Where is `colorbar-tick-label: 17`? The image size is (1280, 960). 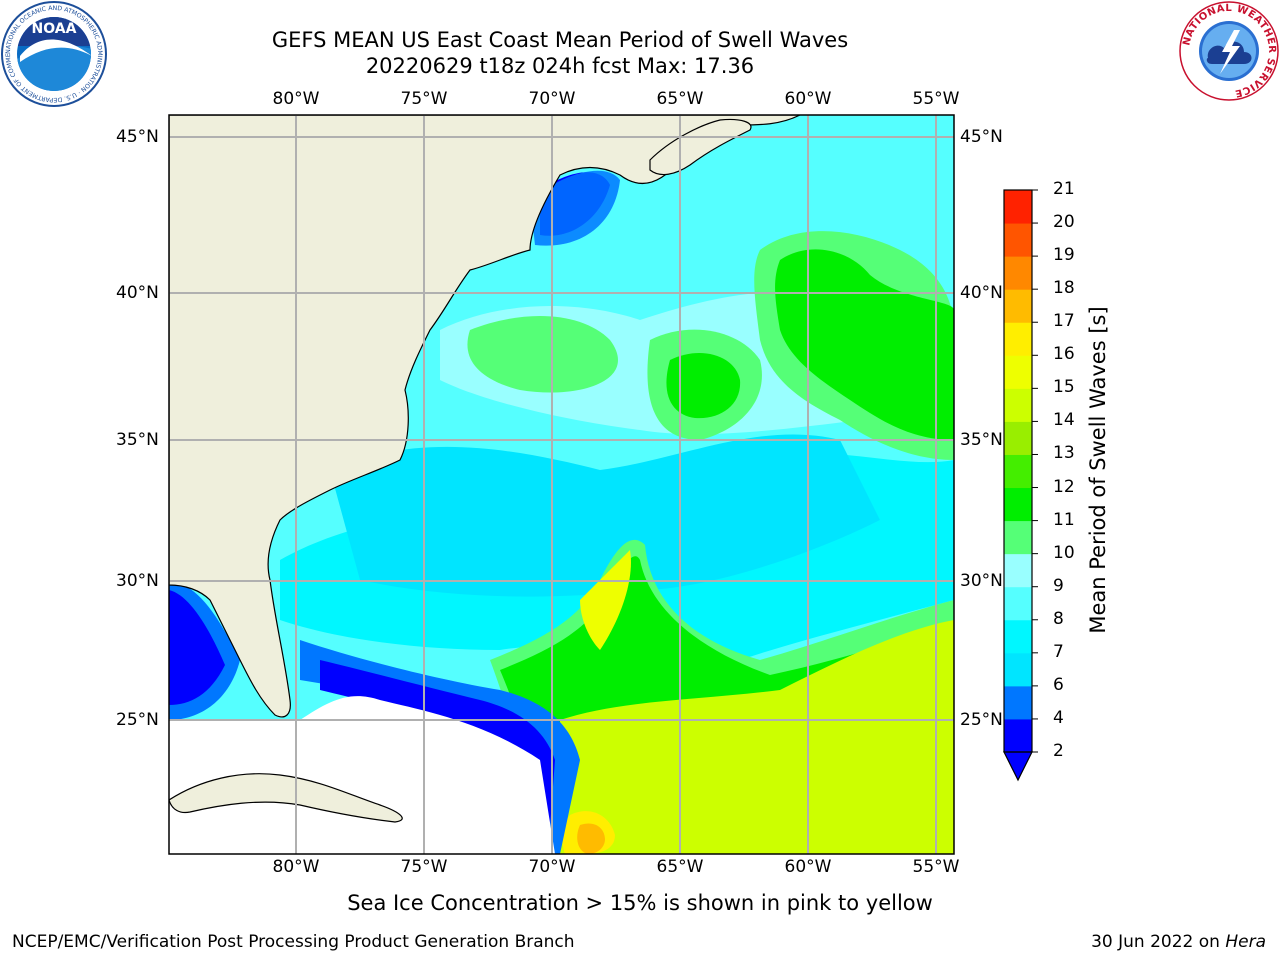 colorbar-tick-label: 17 is located at coordinates (1064, 321).